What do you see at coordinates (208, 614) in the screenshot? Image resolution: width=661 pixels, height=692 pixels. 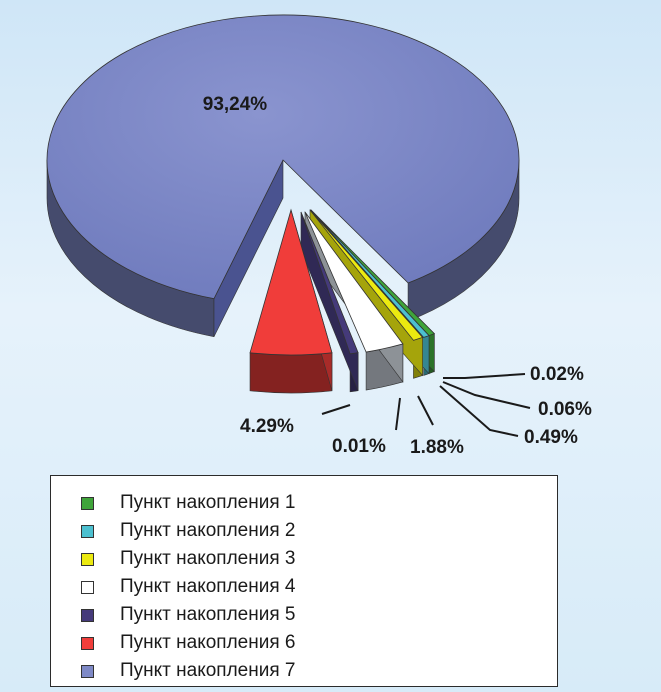 I see `legend-label-5: Пункт накопления 5` at bounding box center [208, 614].